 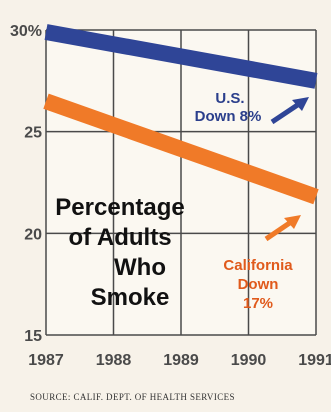 What do you see at coordinates (130, 297) in the screenshot?
I see `chart-title-line-4: Smoke` at bounding box center [130, 297].